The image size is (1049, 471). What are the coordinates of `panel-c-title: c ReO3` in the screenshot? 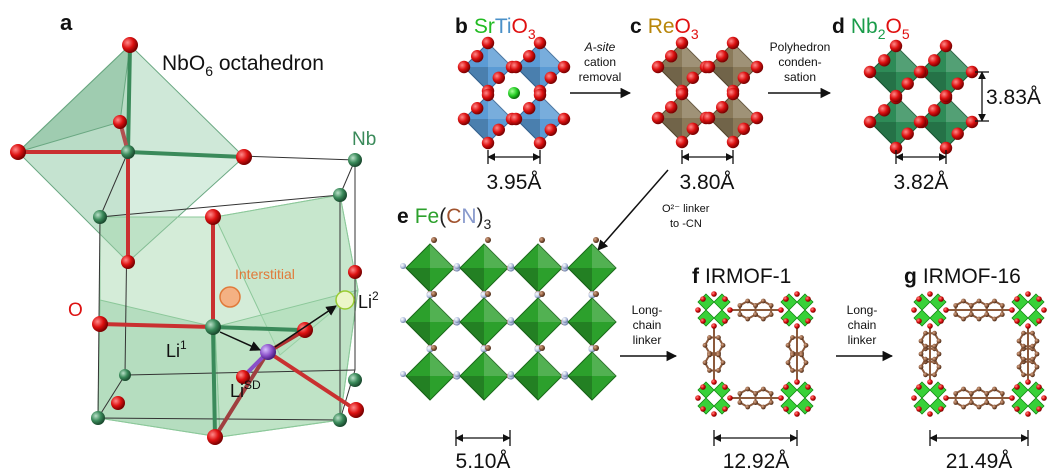 It's located at (664, 28).